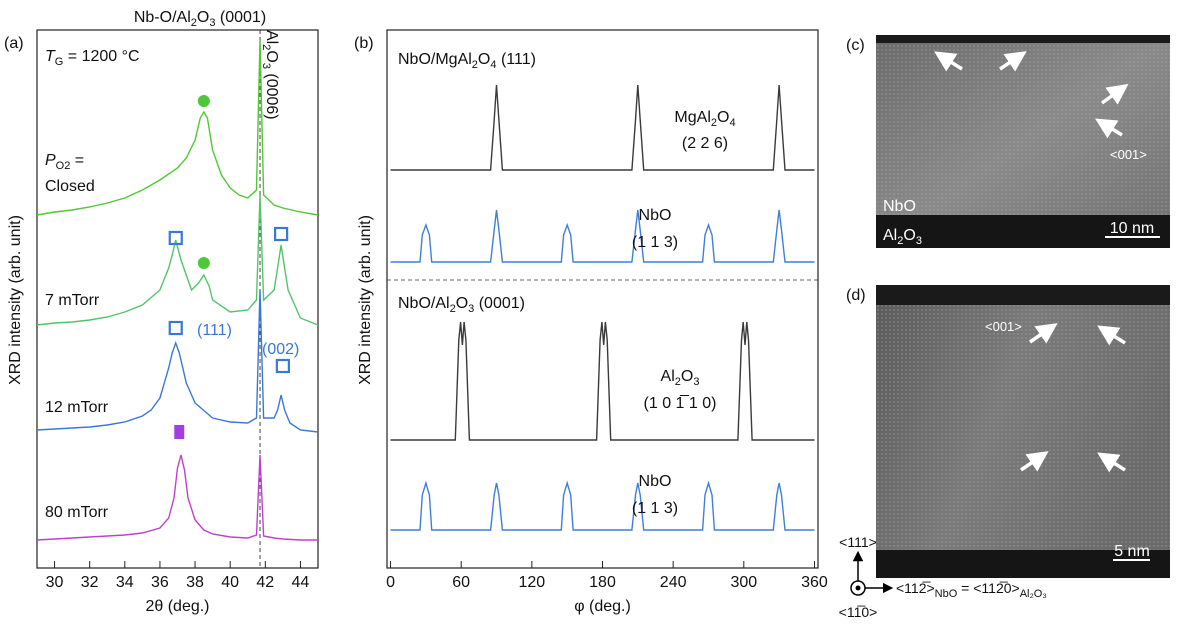 Image resolution: width=1204 pixels, height=637 pixels. What do you see at coordinates (1033, 594) in the screenshot?
I see `orientation-label-part: Al₂O₃` at bounding box center [1033, 594].